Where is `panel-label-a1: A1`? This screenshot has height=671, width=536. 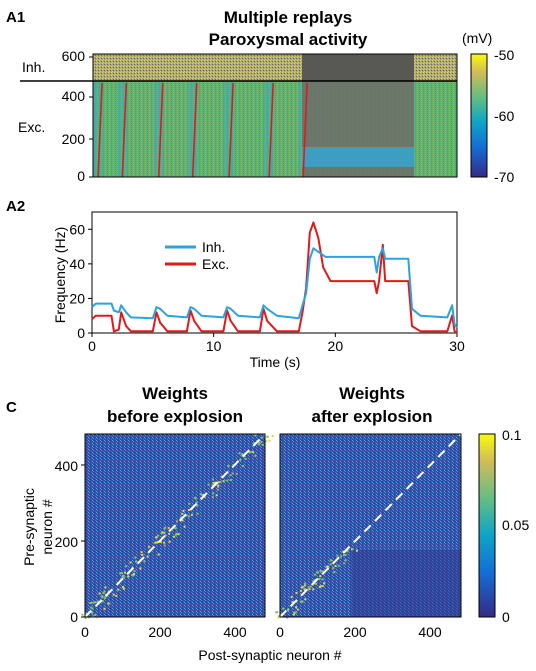
panel-label-a1: A1 is located at coordinates (15, 17).